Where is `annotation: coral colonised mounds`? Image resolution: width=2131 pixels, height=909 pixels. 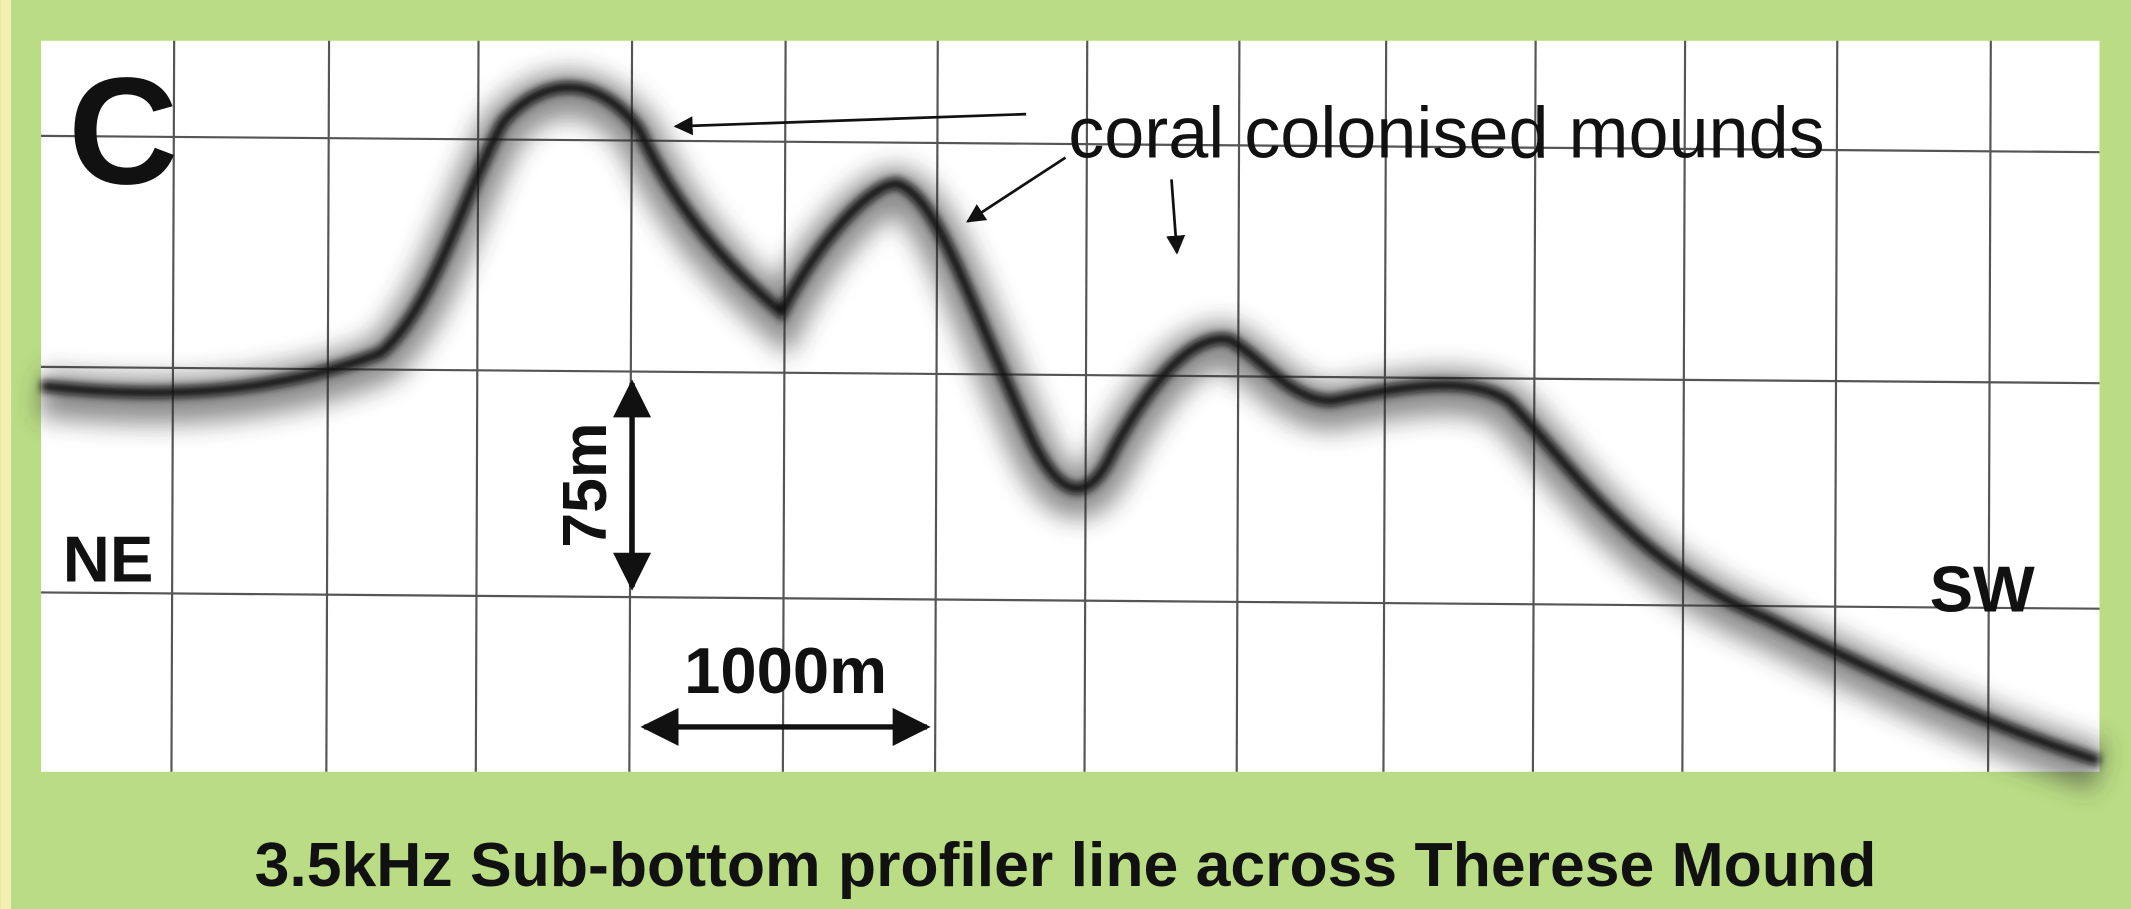 annotation: coral colonised mounds is located at coordinates (1446, 134).